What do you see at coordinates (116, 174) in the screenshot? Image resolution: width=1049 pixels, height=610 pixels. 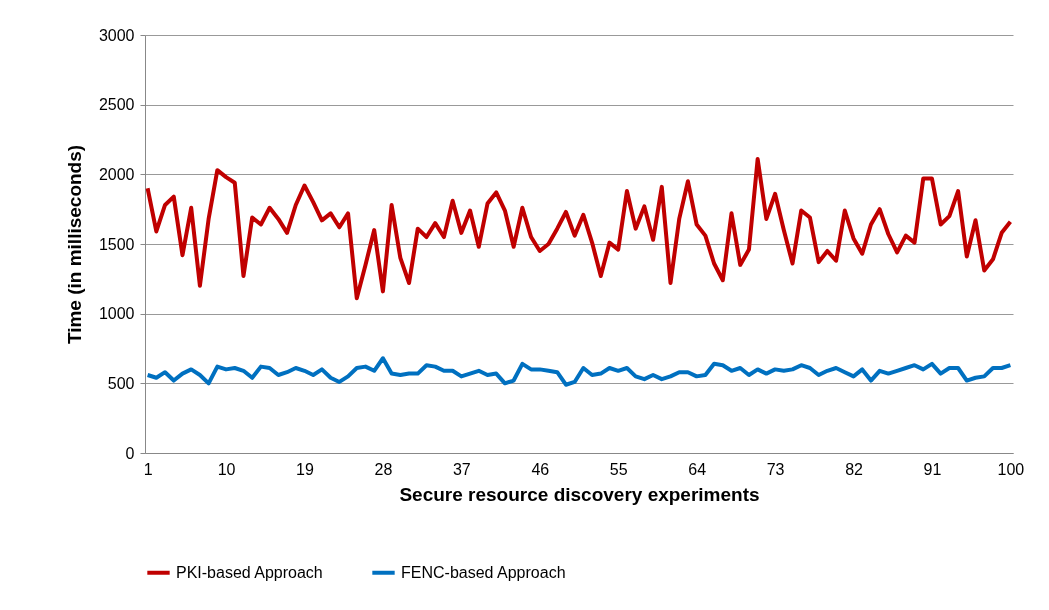 I see `y-tick-label: 2000` at bounding box center [116, 174].